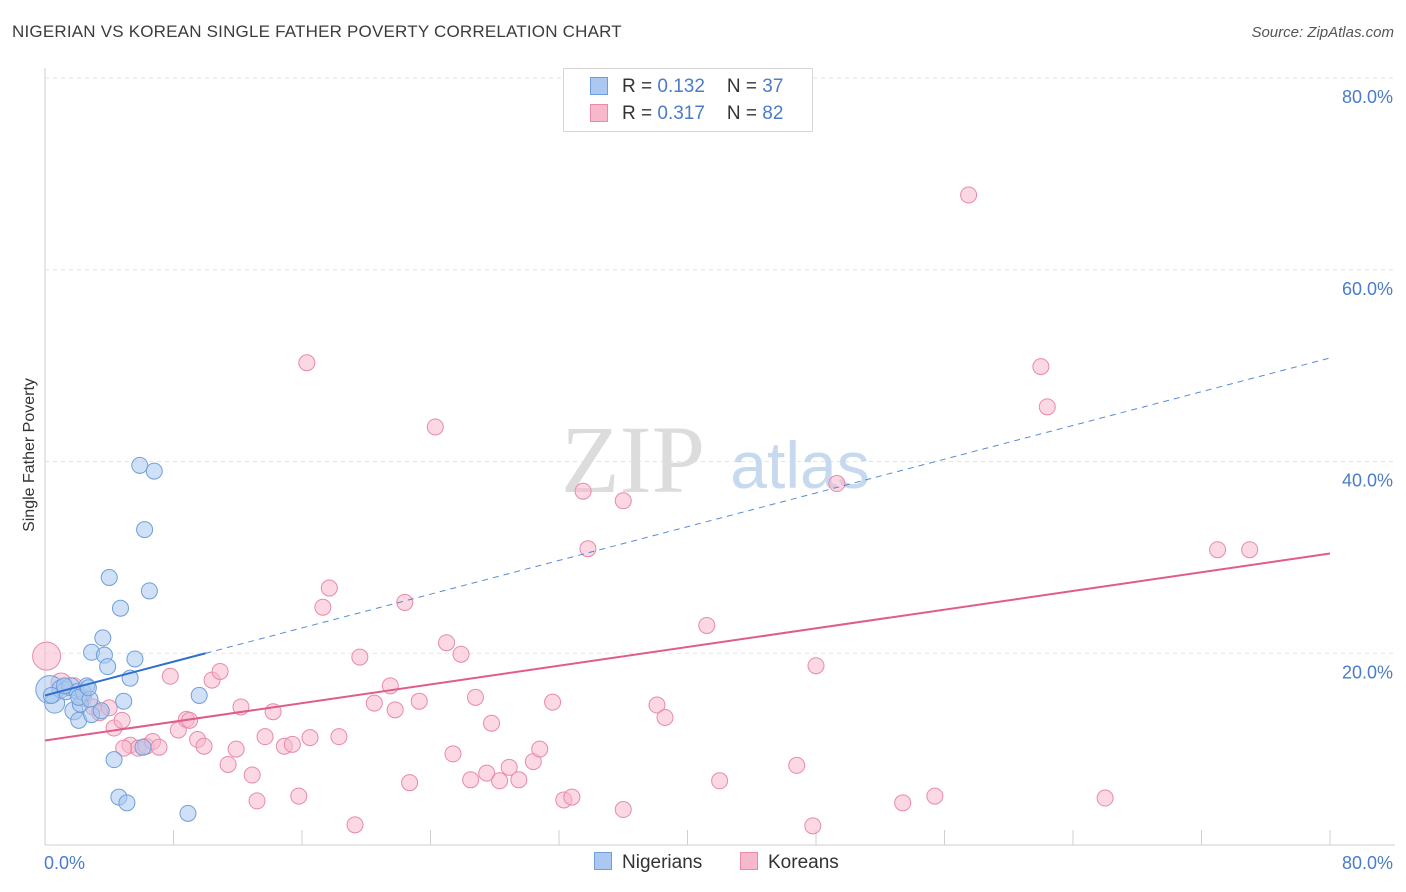  I want to click on watermark: ZIP atlas, so click(715, 459).